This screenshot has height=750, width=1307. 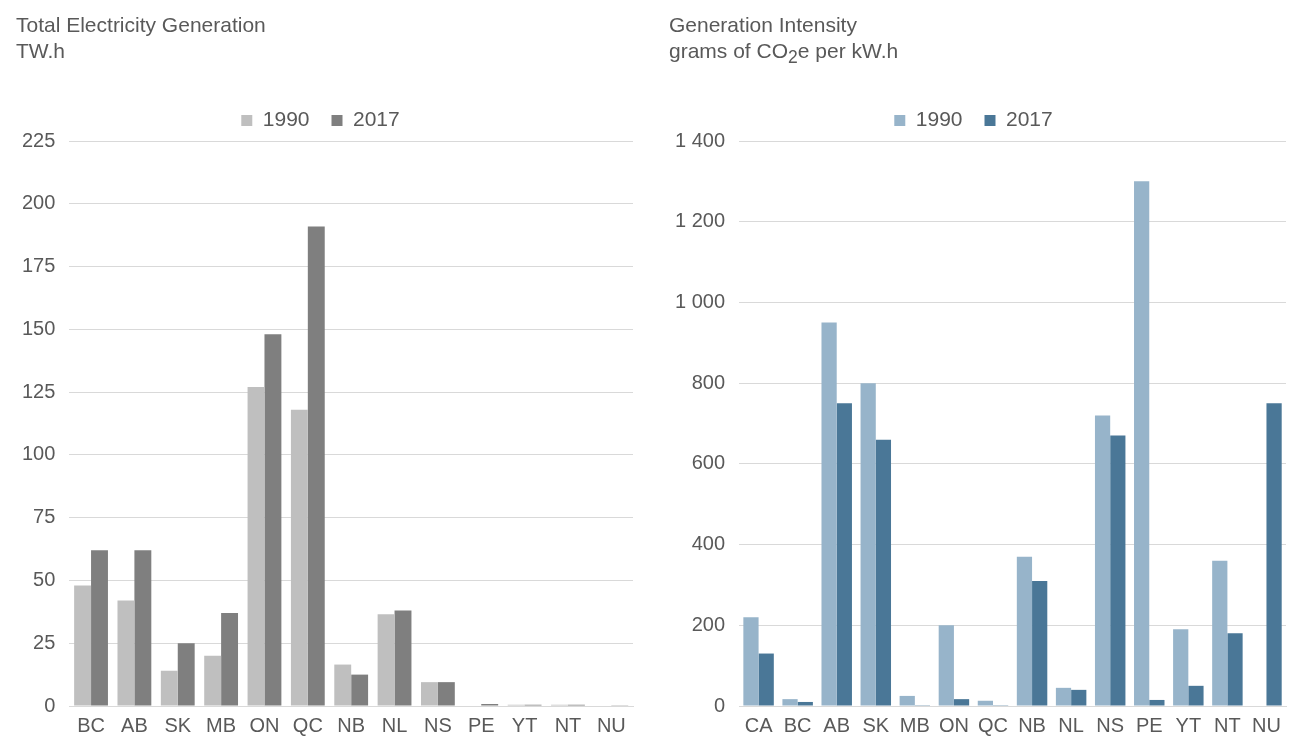 What do you see at coordinates (700, 220) in the screenshot?
I see `y-tick-label: 1 200` at bounding box center [700, 220].